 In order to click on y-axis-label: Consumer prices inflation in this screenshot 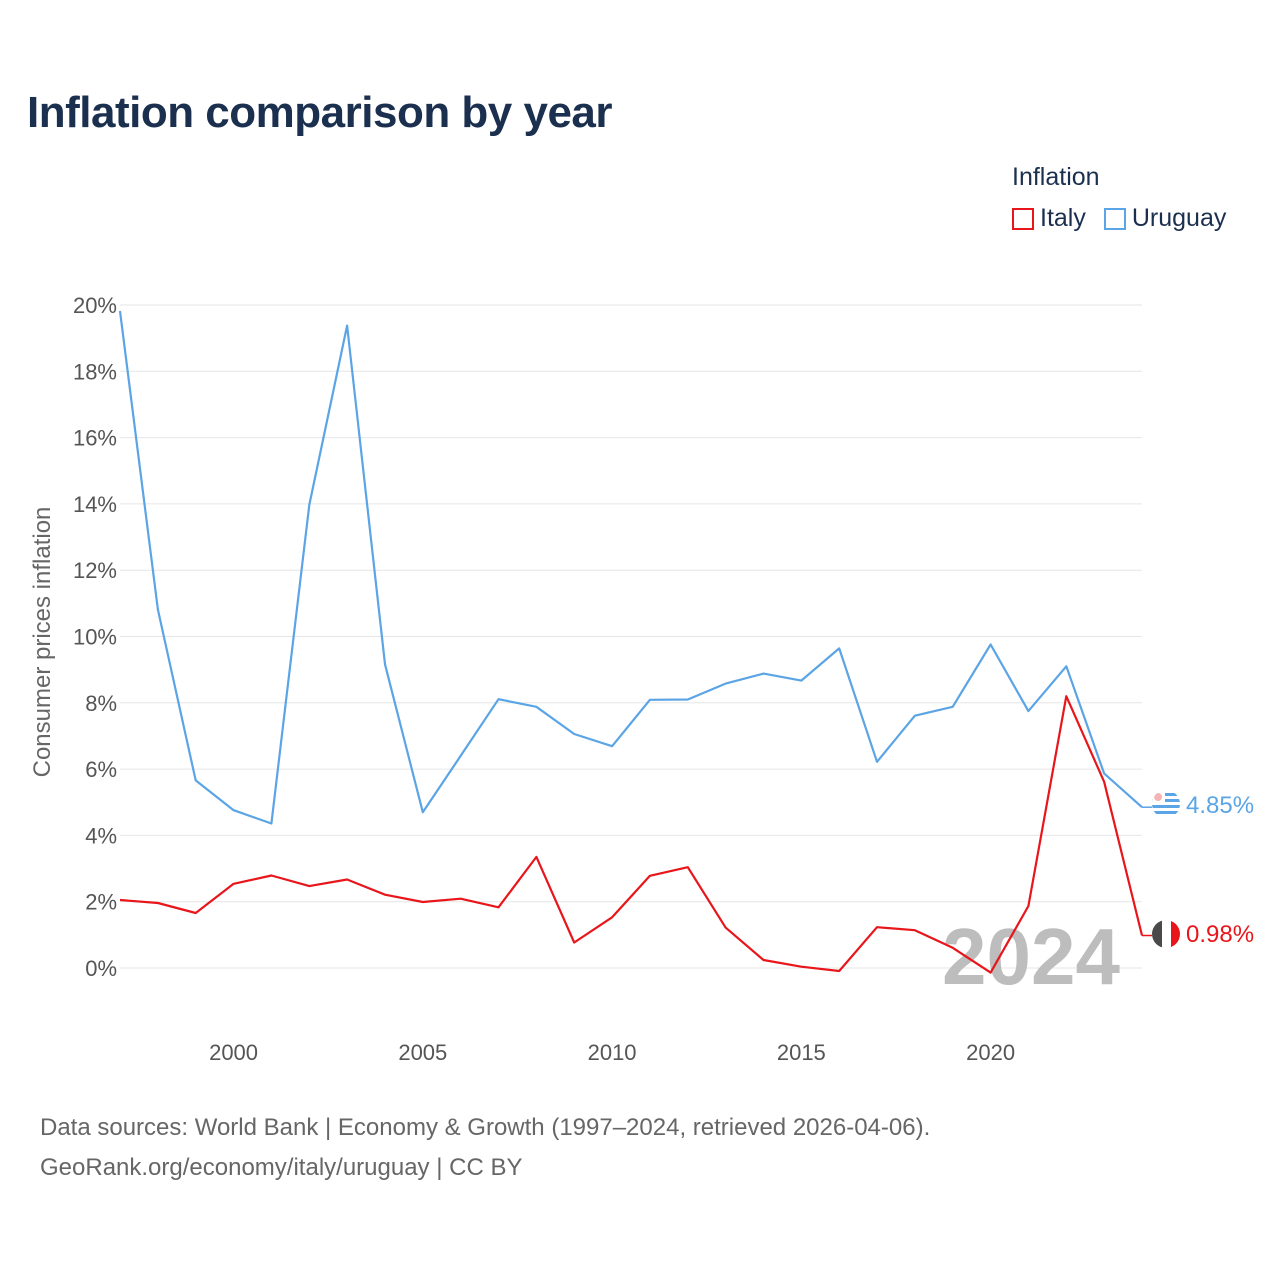, I will do `click(42, 642)`.